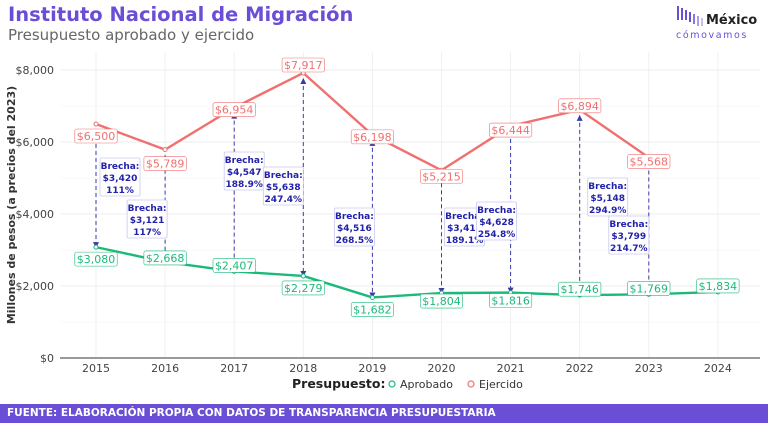  What do you see at coordinates (501, 384) in the screenshot?
I see `legend-label: Ejercido` at bounding box center [501, 384].